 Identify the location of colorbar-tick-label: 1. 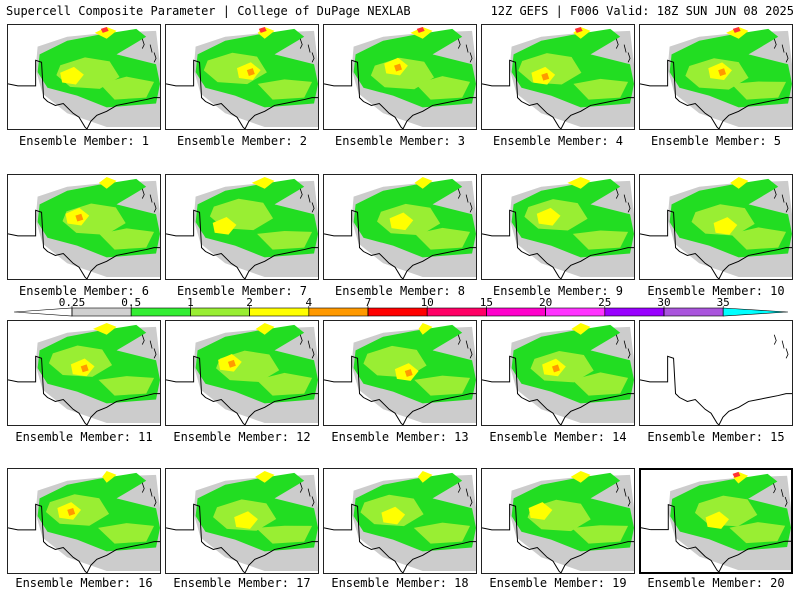
(190, 302).